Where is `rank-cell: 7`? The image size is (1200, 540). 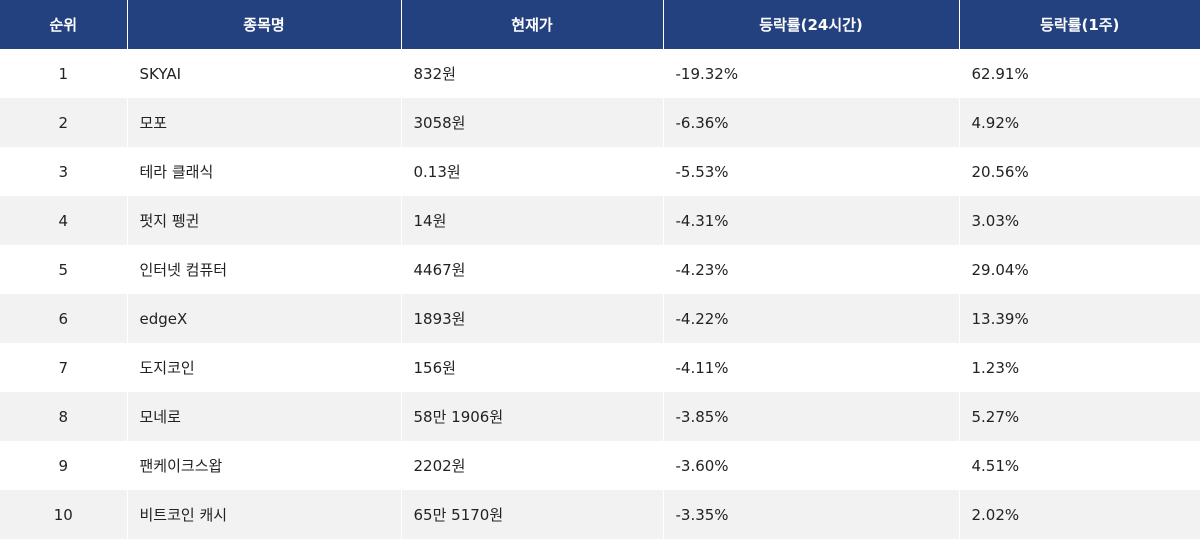
rank-cell: 7 is located at coordinates (64, 367).